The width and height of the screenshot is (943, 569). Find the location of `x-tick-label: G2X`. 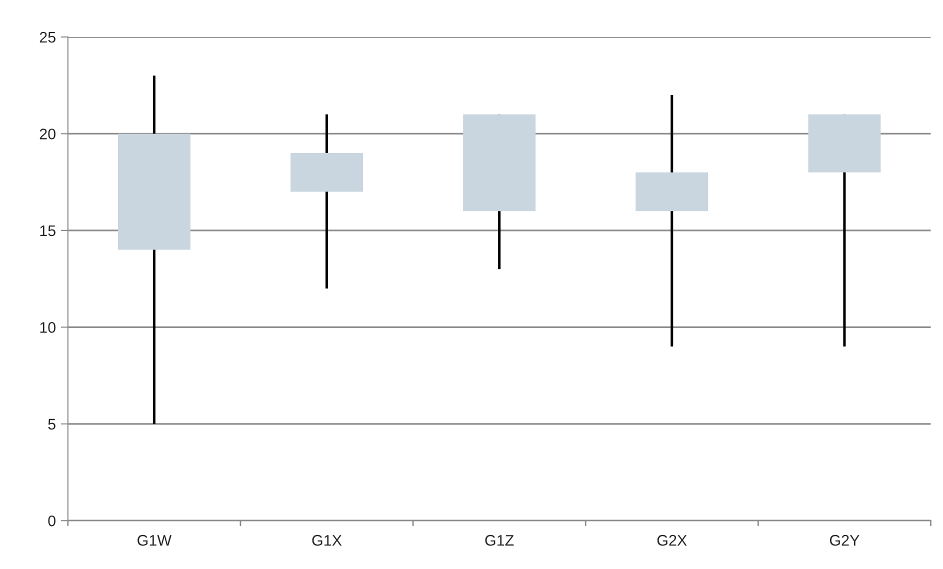

x-tick-label: G2X is located at coordinates (672, 540).